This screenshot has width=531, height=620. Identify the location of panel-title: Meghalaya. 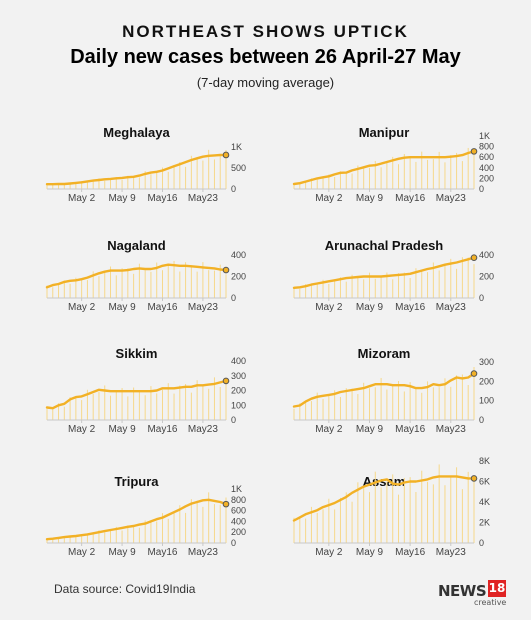
(136, 132).